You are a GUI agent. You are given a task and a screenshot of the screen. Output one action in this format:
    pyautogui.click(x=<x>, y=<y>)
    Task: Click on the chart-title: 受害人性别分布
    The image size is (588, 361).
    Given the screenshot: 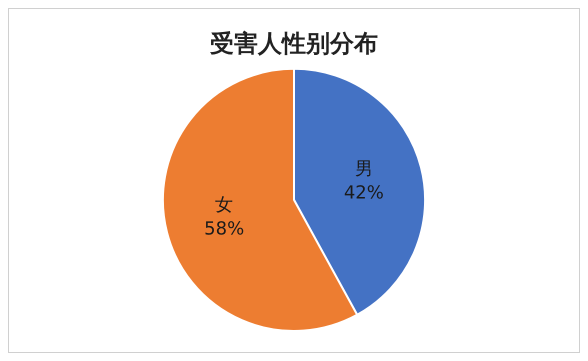 What is the action you would take?
    pyautogui.click(x=294, y=44)
    